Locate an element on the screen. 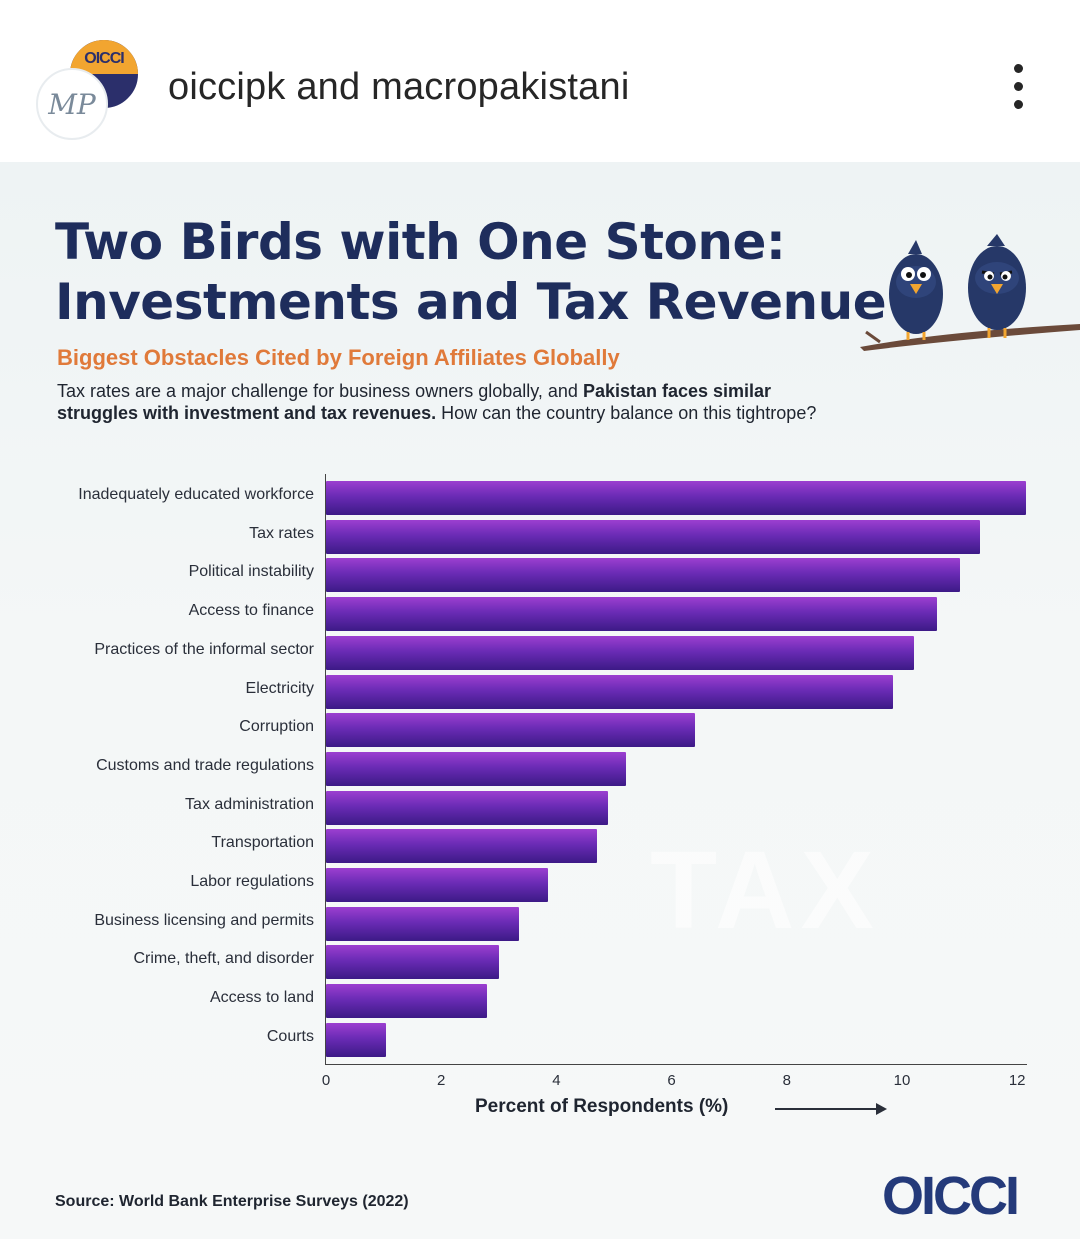 This screenshot has height=1239, width=1080. author-handle-joiner: and is located at coordinates (328, 87).